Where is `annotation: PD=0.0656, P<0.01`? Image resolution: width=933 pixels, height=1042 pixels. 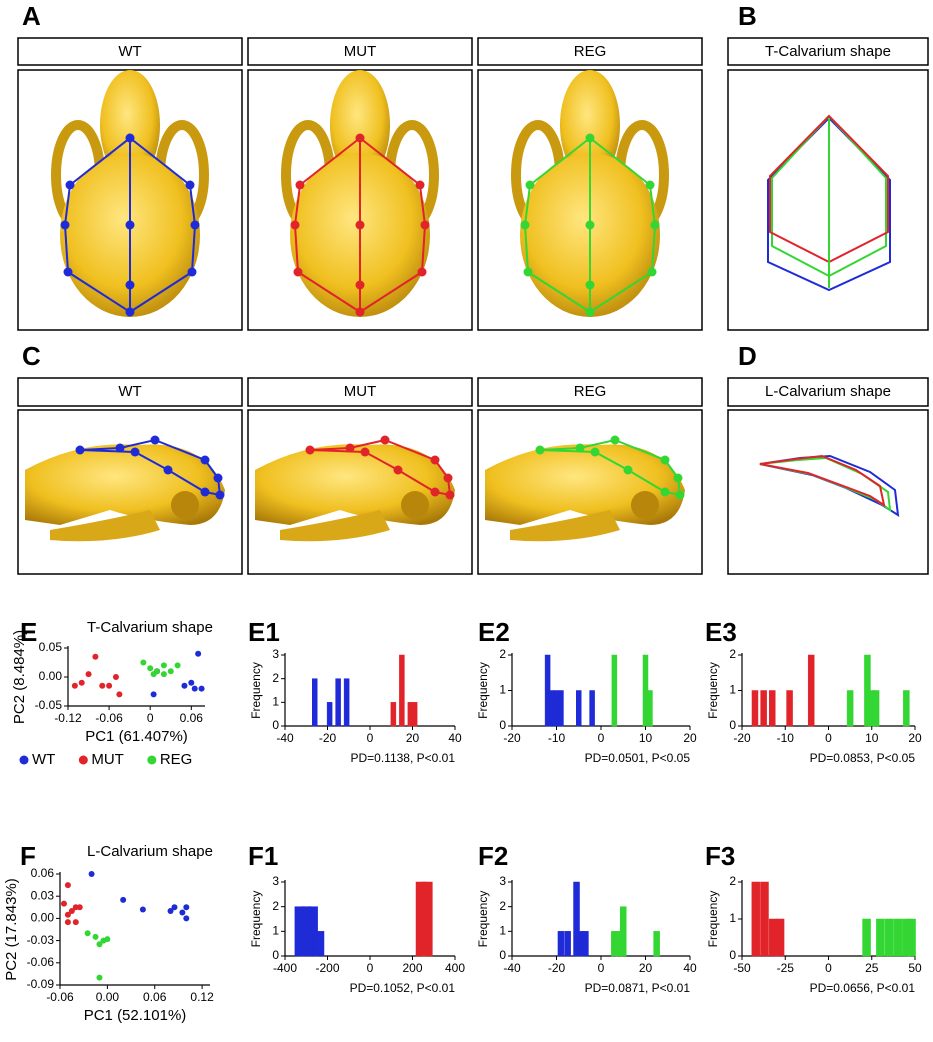
annotation: PD=0.0656, P<0.01 is located at coordinates (863, 988).